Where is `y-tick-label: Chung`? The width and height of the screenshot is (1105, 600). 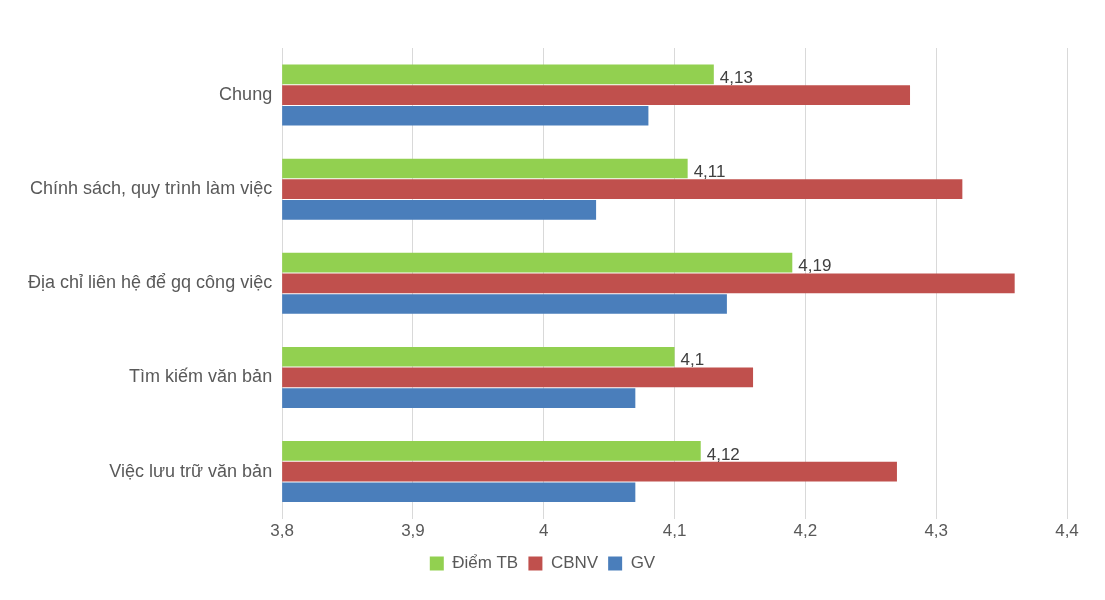
y-tick-label: Chung is located at coordinates (246, 94).